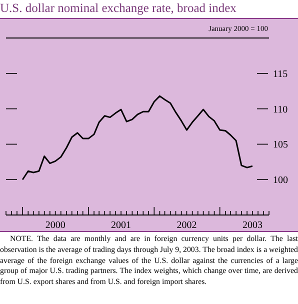 Image resolution: width=298 pixels, height=304 pixels. What do you see at coordinates (280, 145) in the screenshot?
I see `y-tick-label: 105` at bounding box center [280, 145].